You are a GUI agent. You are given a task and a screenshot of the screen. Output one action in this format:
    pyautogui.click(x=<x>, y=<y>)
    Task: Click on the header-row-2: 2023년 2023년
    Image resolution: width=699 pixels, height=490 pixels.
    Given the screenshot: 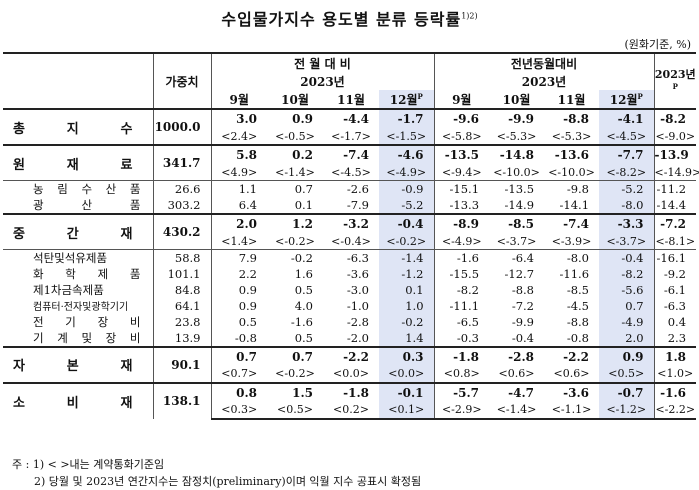 What is the action you would take?
    pyautogui.click(x=349, y=81)
    